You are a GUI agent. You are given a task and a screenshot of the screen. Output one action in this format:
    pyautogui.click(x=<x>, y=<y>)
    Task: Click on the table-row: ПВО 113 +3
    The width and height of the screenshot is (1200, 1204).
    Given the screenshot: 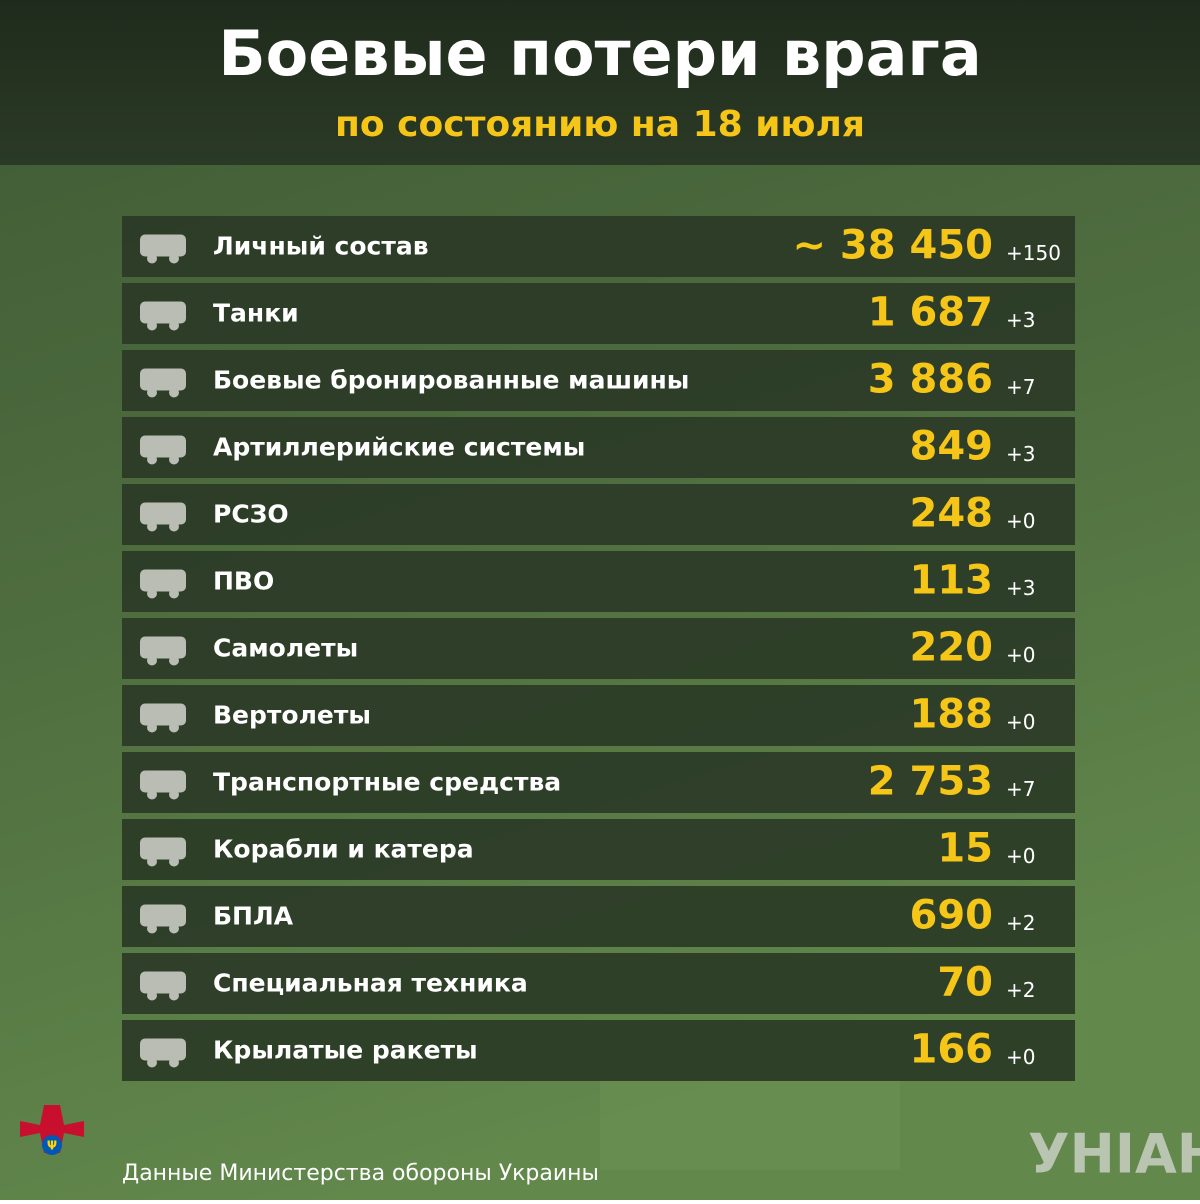 What is the action you would take?
    pyautogui.click(x=598, y=581)
    